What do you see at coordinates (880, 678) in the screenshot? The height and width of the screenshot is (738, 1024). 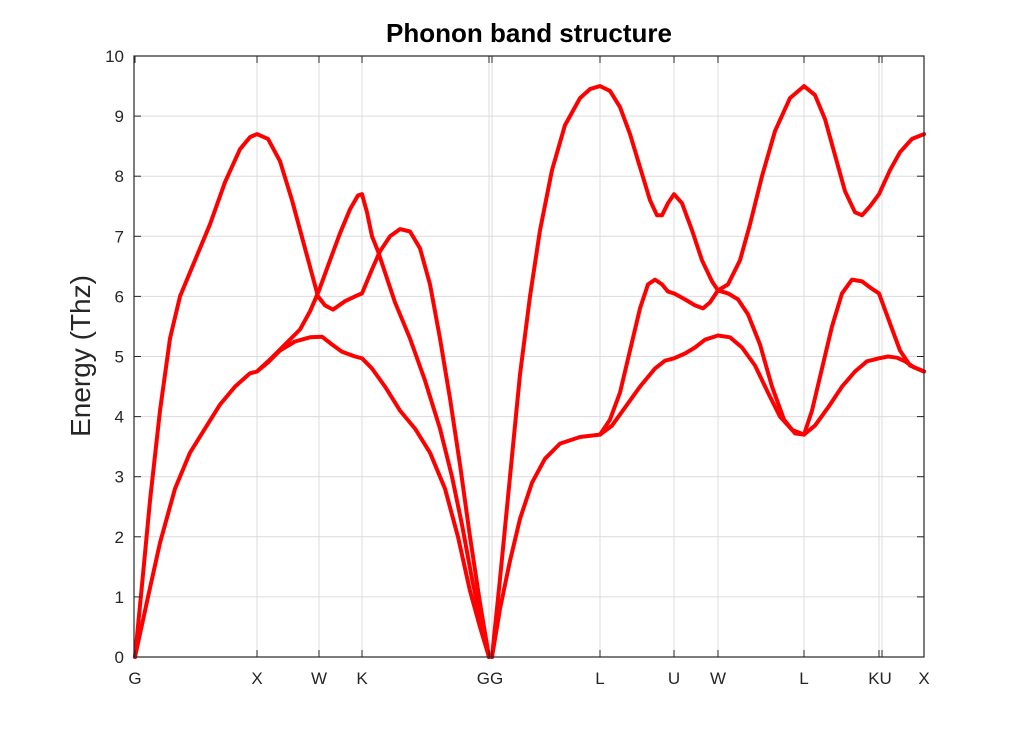 I see `x-tick-label: KU` at bounding box center [880, 678].